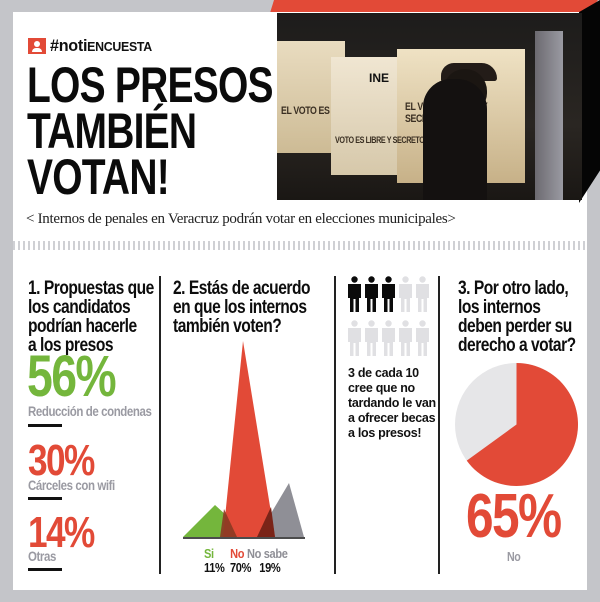  Describe the element at coordinates (228, 523) in the screenshot. I see `overlap-si-no` at that location.